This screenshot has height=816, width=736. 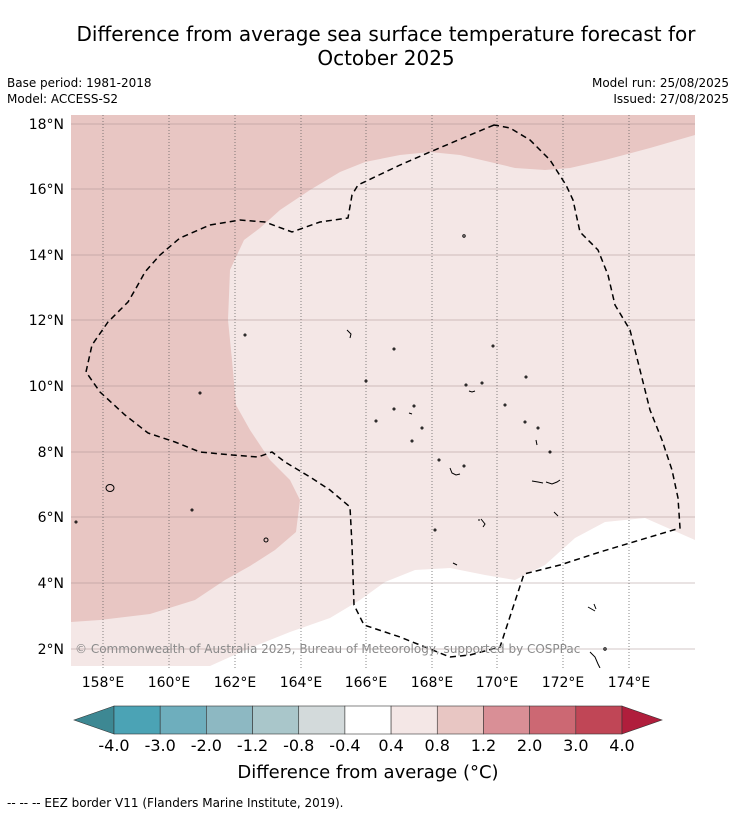 I want to click on model-name: Model: ACCESS-S2, so click(x=63, y=99).